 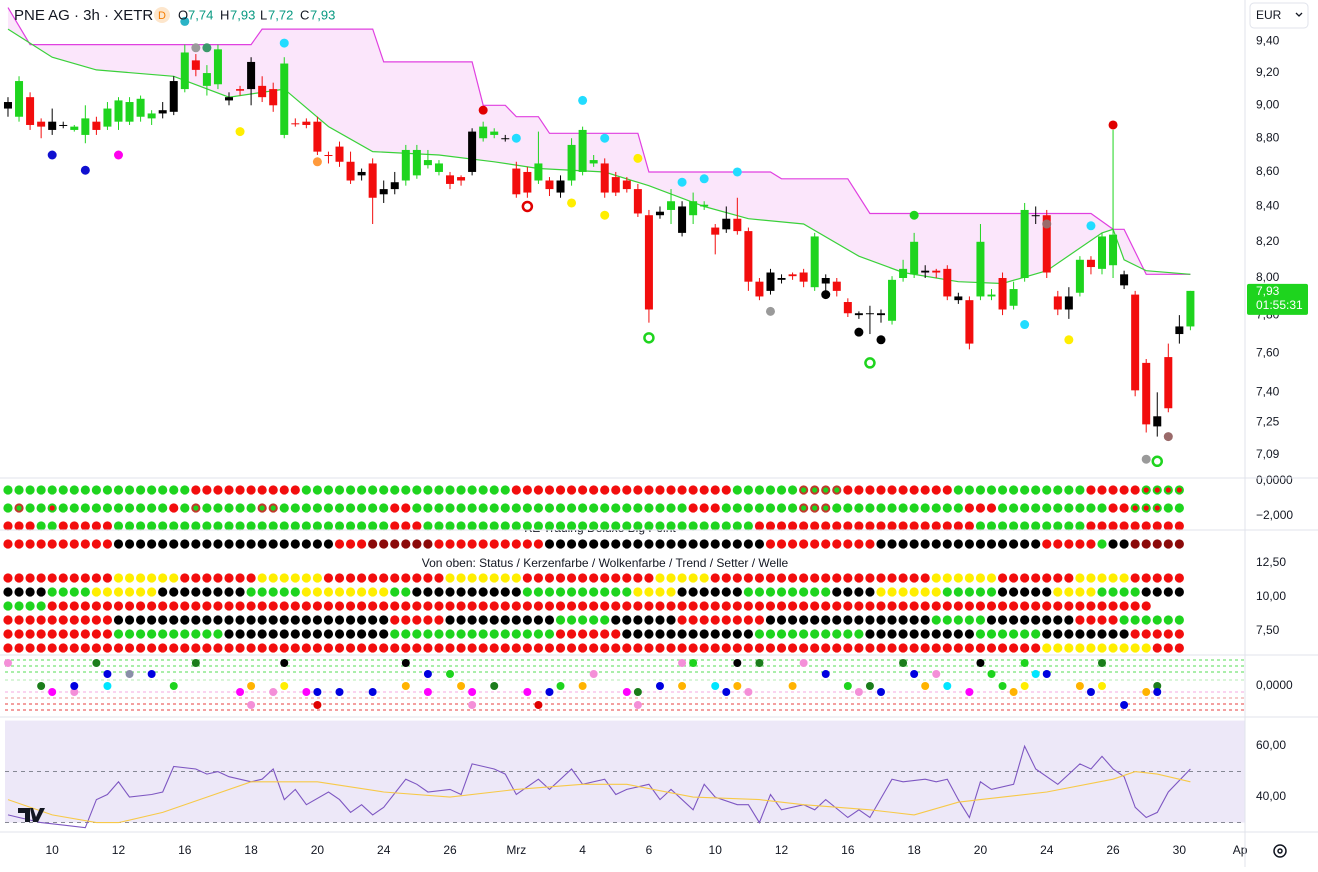 I want to click on currency-label: EUR, so click(x=1269, y=15).